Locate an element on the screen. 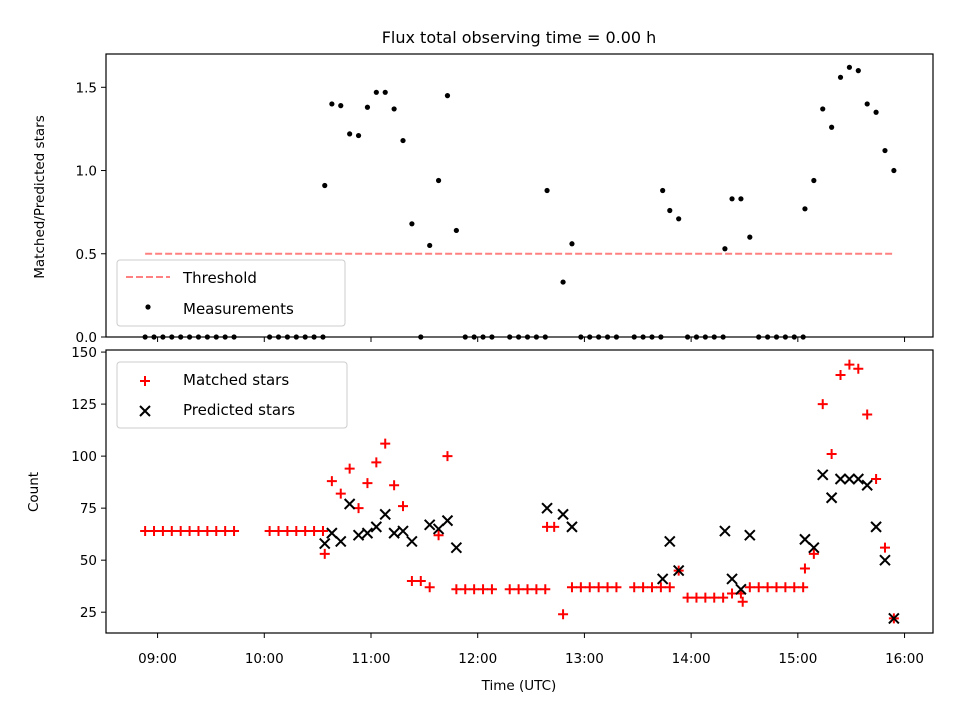  top-y-tick-label: 0.5 is located at coordinates (86, 255).